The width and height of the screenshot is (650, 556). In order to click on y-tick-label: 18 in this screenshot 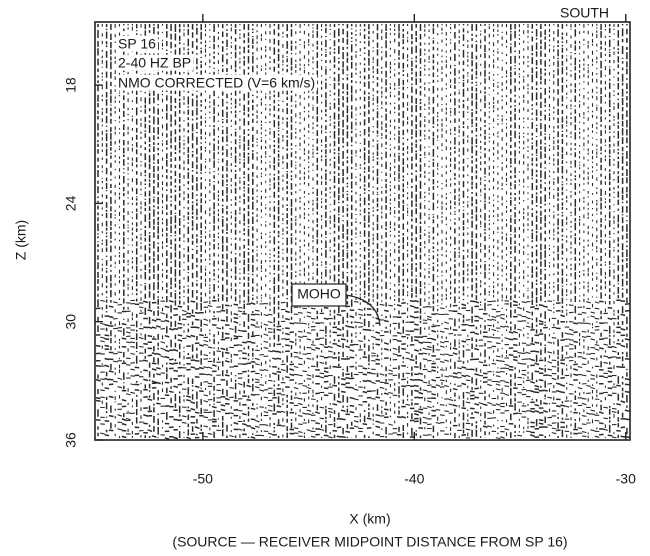, I will do `click(71, 85)`.